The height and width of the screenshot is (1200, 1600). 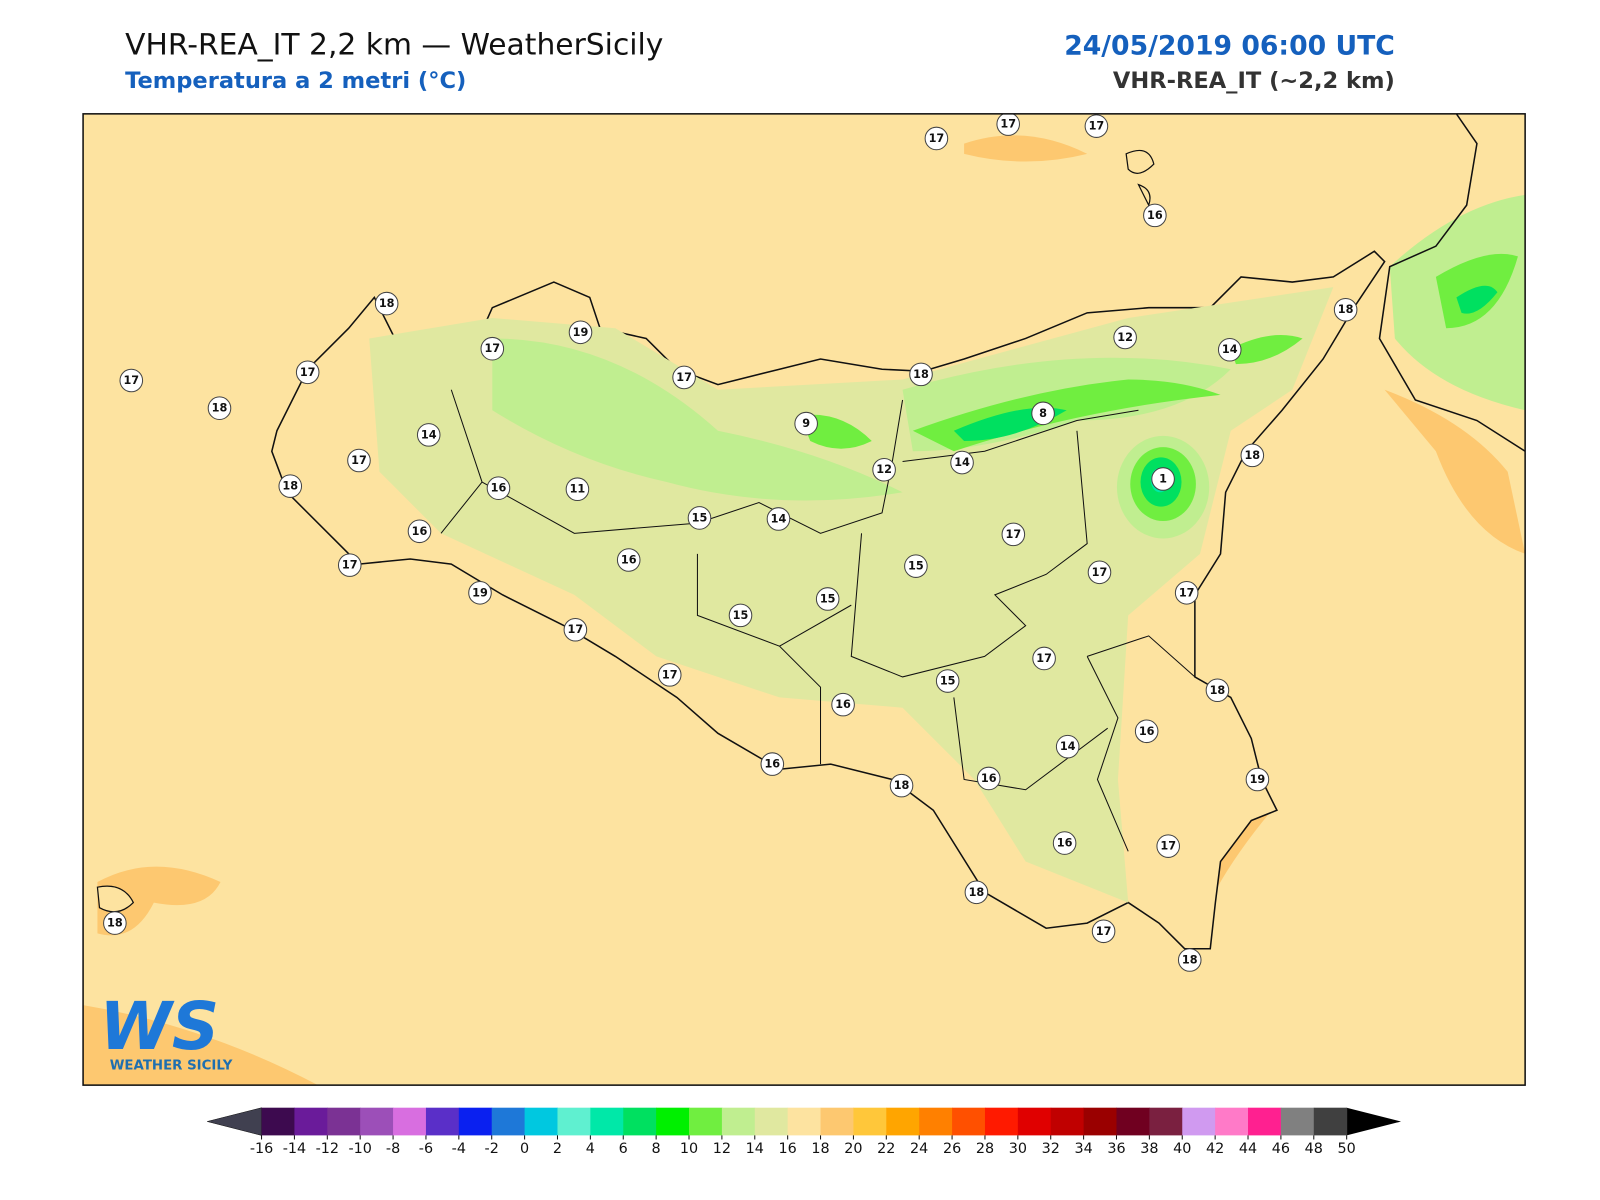 What do you see at coordinates (426, 1149) in the screenshot?
I see `colorbar-tick-label: -6` at bounding box center [426, 1149].